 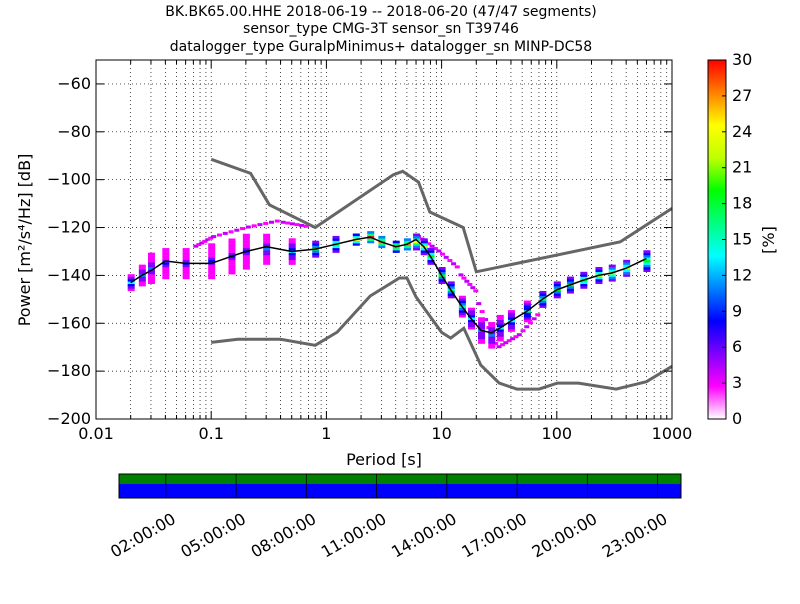 I want to click on timeline-tick-label: 23:00:00, so click(x=635, y=535).